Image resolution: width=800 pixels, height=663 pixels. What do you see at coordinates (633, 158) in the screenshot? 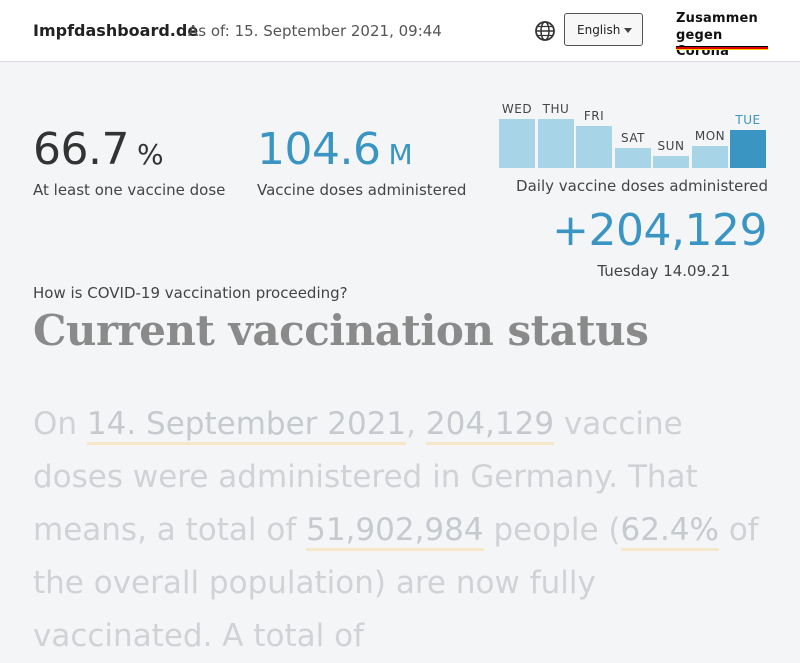
I see `bar-sat` at bounding box center [633, 158].